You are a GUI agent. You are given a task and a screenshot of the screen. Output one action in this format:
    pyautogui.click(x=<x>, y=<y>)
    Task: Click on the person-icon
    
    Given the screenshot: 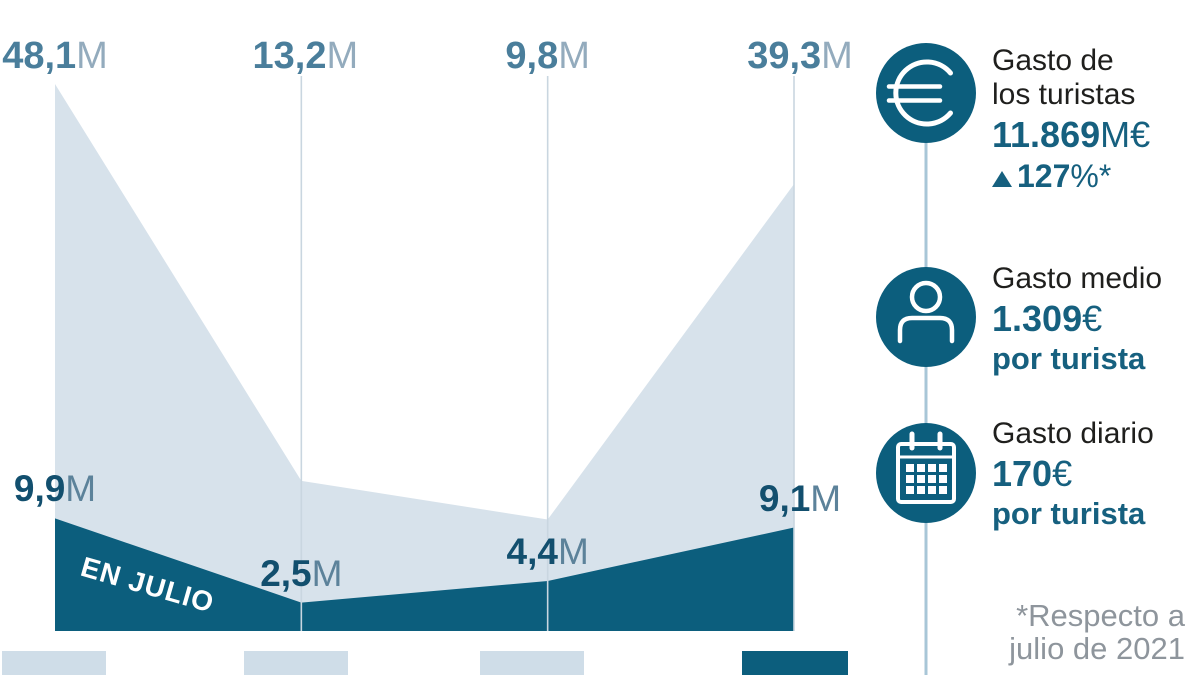 What is the action you would take?
    pyautogui.click(x=926, y=317)
    